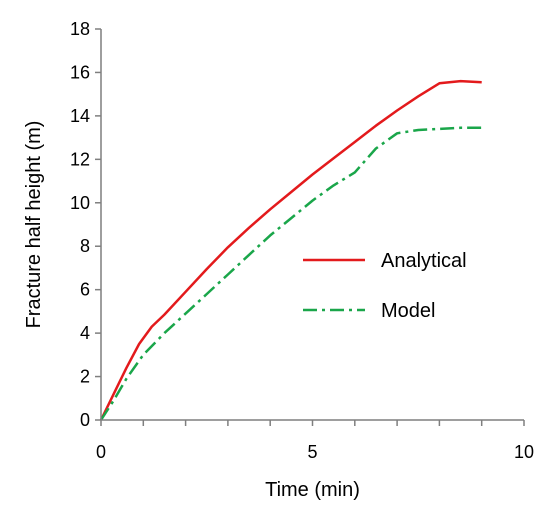 The image size is (550, 512). What do you see at coordinates (408, 311) in the screenshot?
I see `legend-label-model: Model` at bounding box center [408, 311].